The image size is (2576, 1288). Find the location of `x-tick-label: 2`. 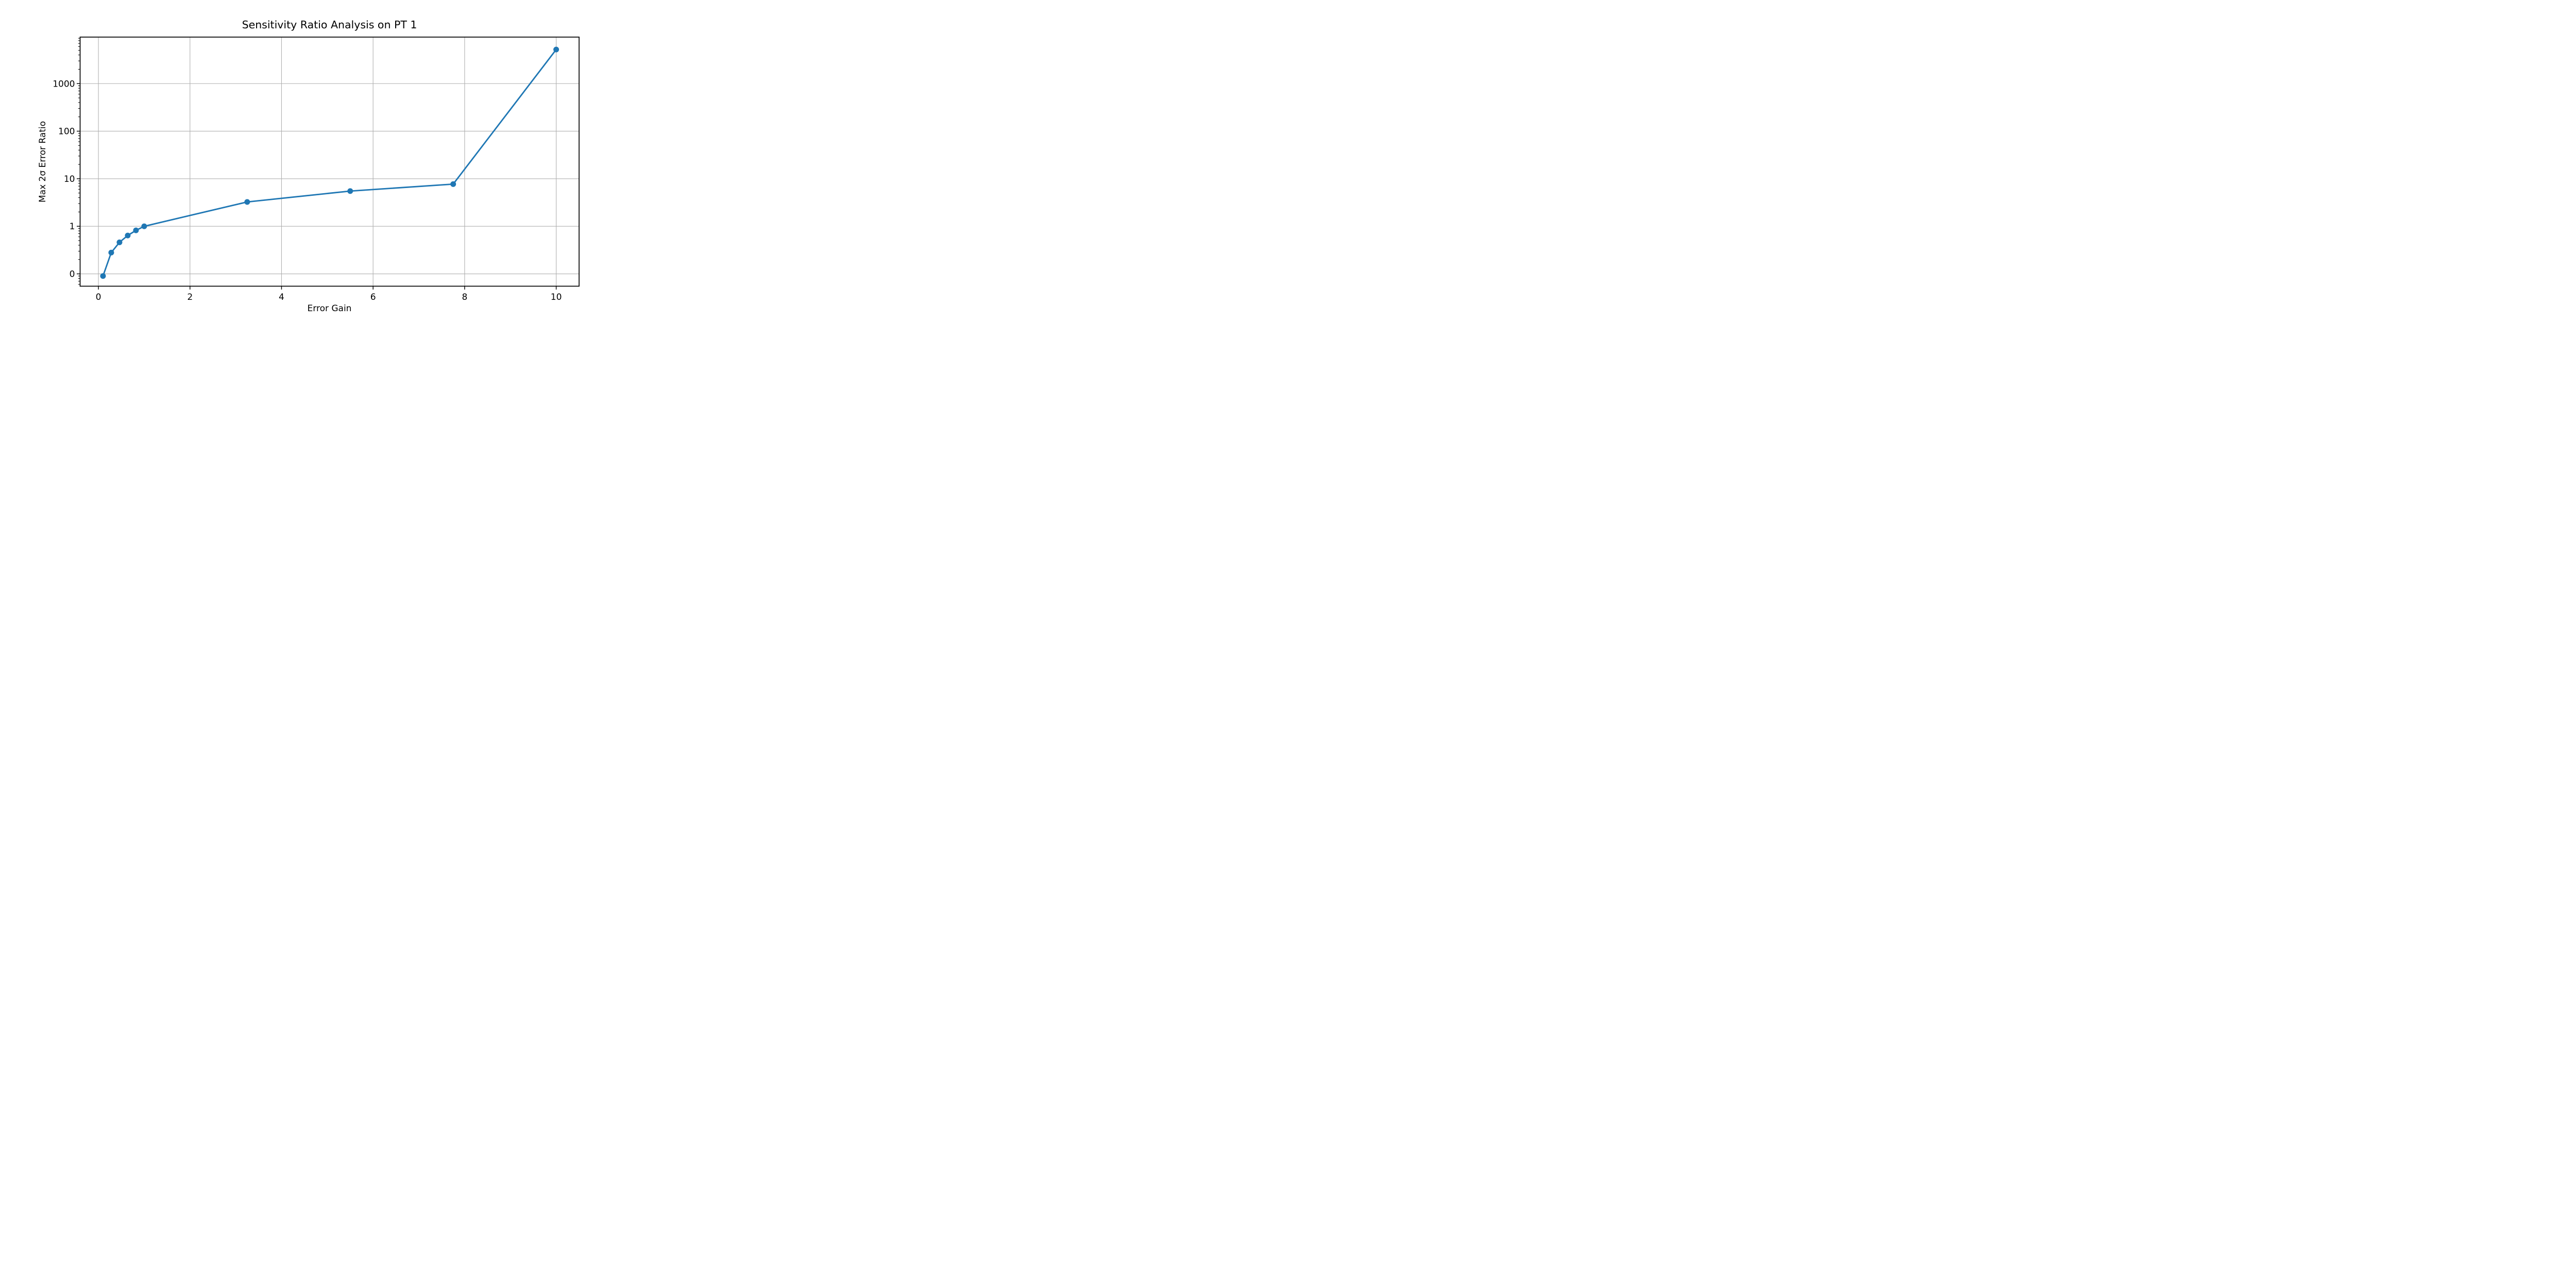

x-tick-label: 2 is located at coordinates (190, 297).